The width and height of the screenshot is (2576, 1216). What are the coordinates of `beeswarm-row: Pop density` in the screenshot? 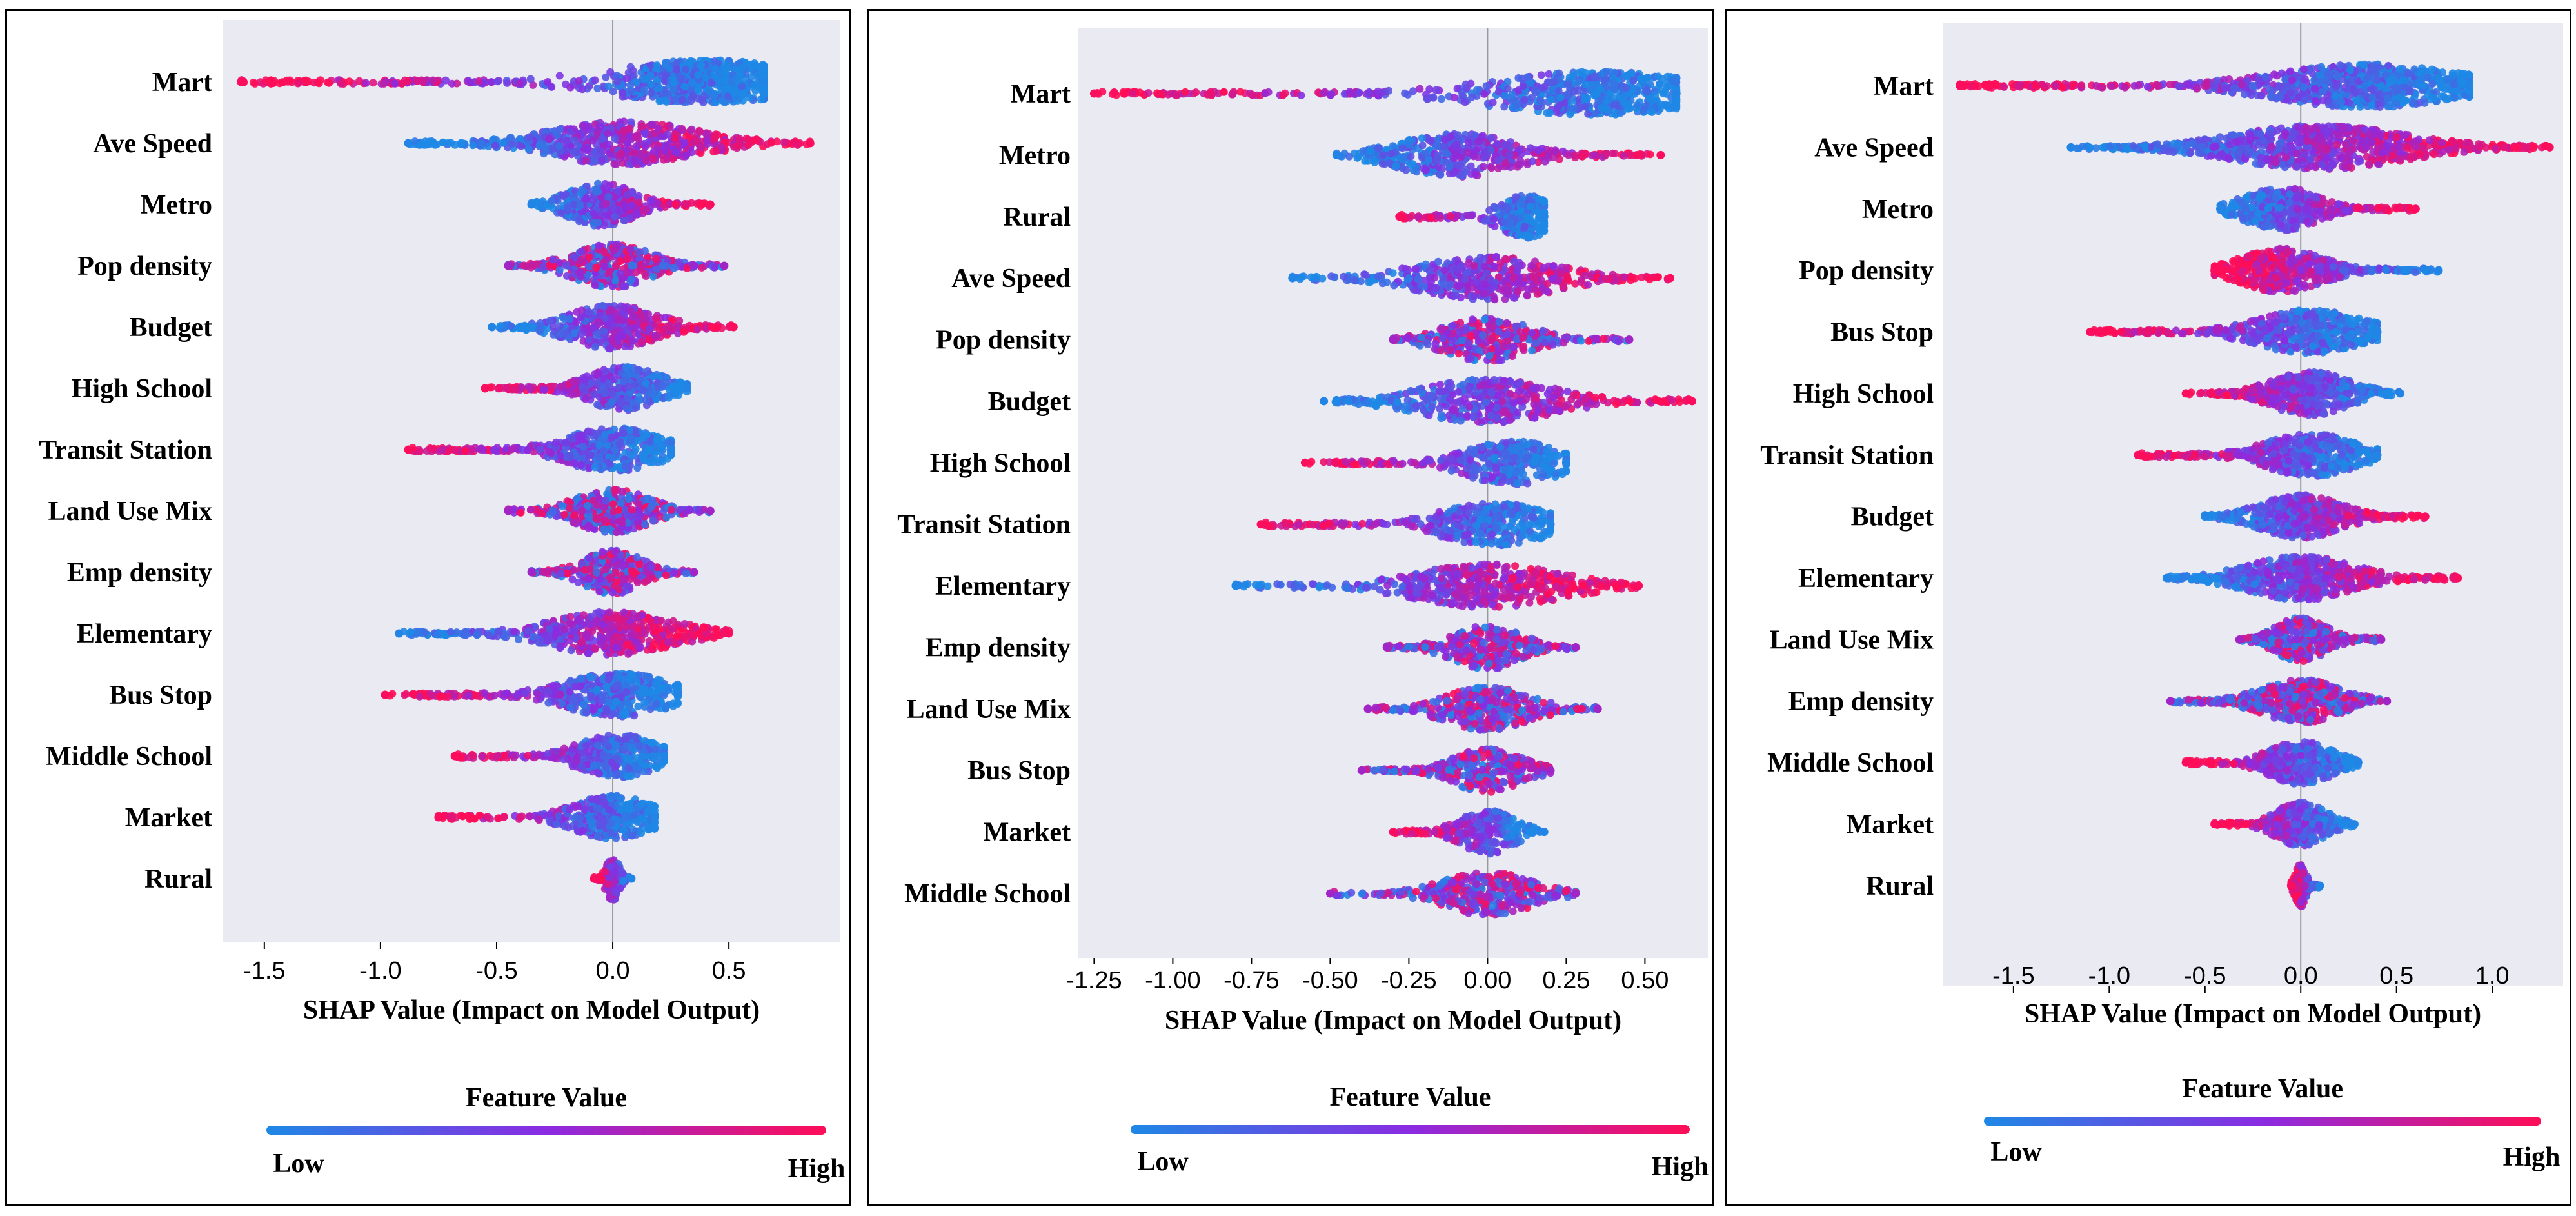 It's located at (403, 265).